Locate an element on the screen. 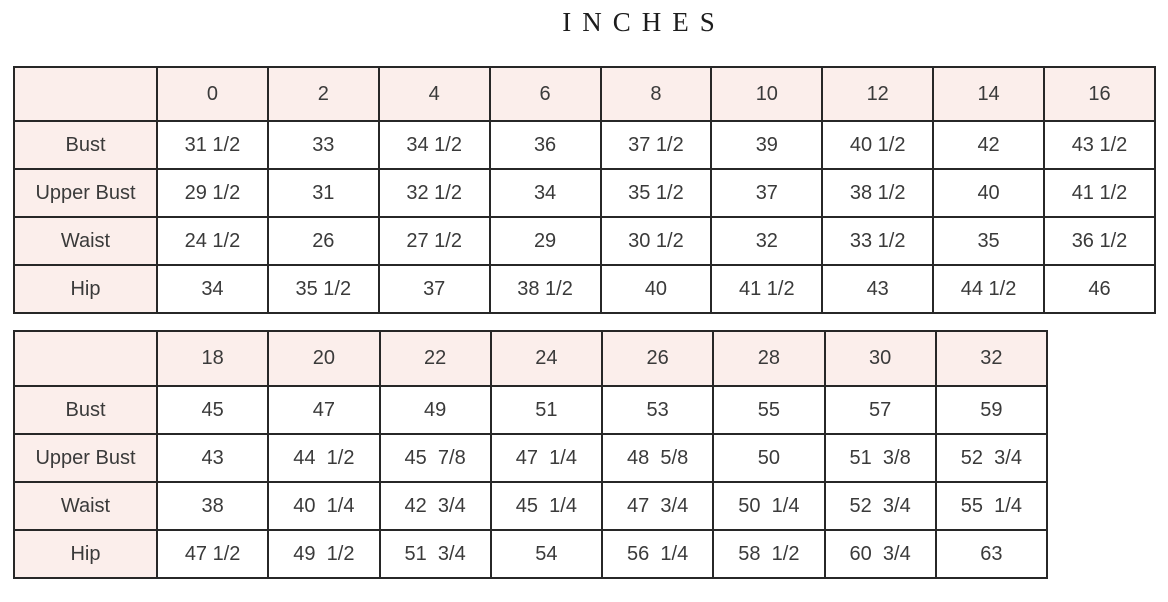  value-cell: 36 1/2 is located at coordinates (1099, 241).